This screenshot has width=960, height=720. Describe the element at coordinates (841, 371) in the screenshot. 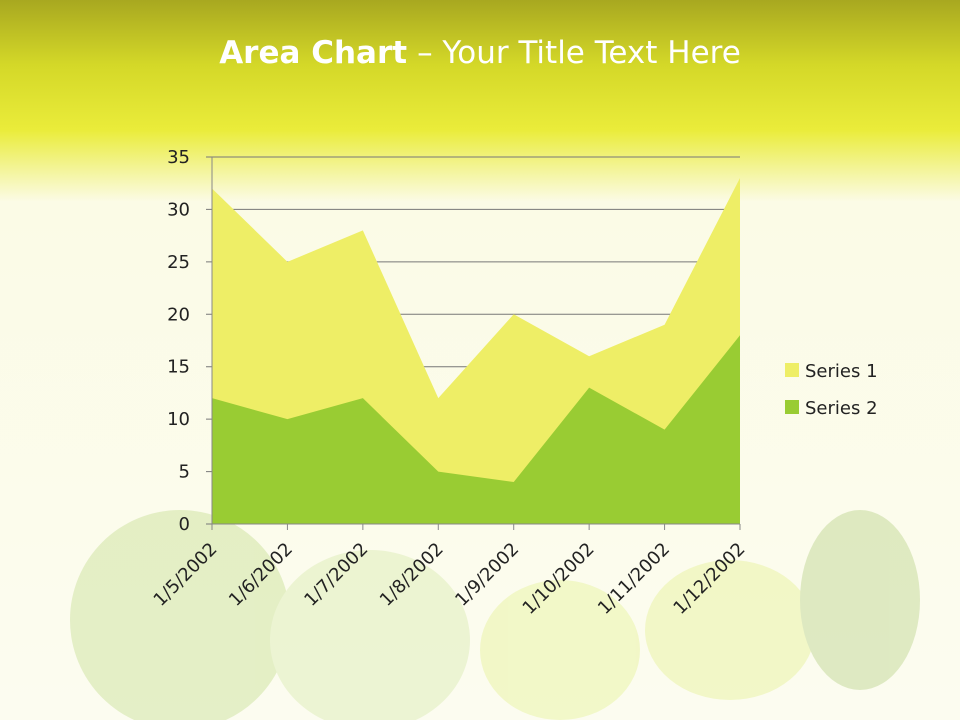

I see `legend-label: Series 1` at that location.